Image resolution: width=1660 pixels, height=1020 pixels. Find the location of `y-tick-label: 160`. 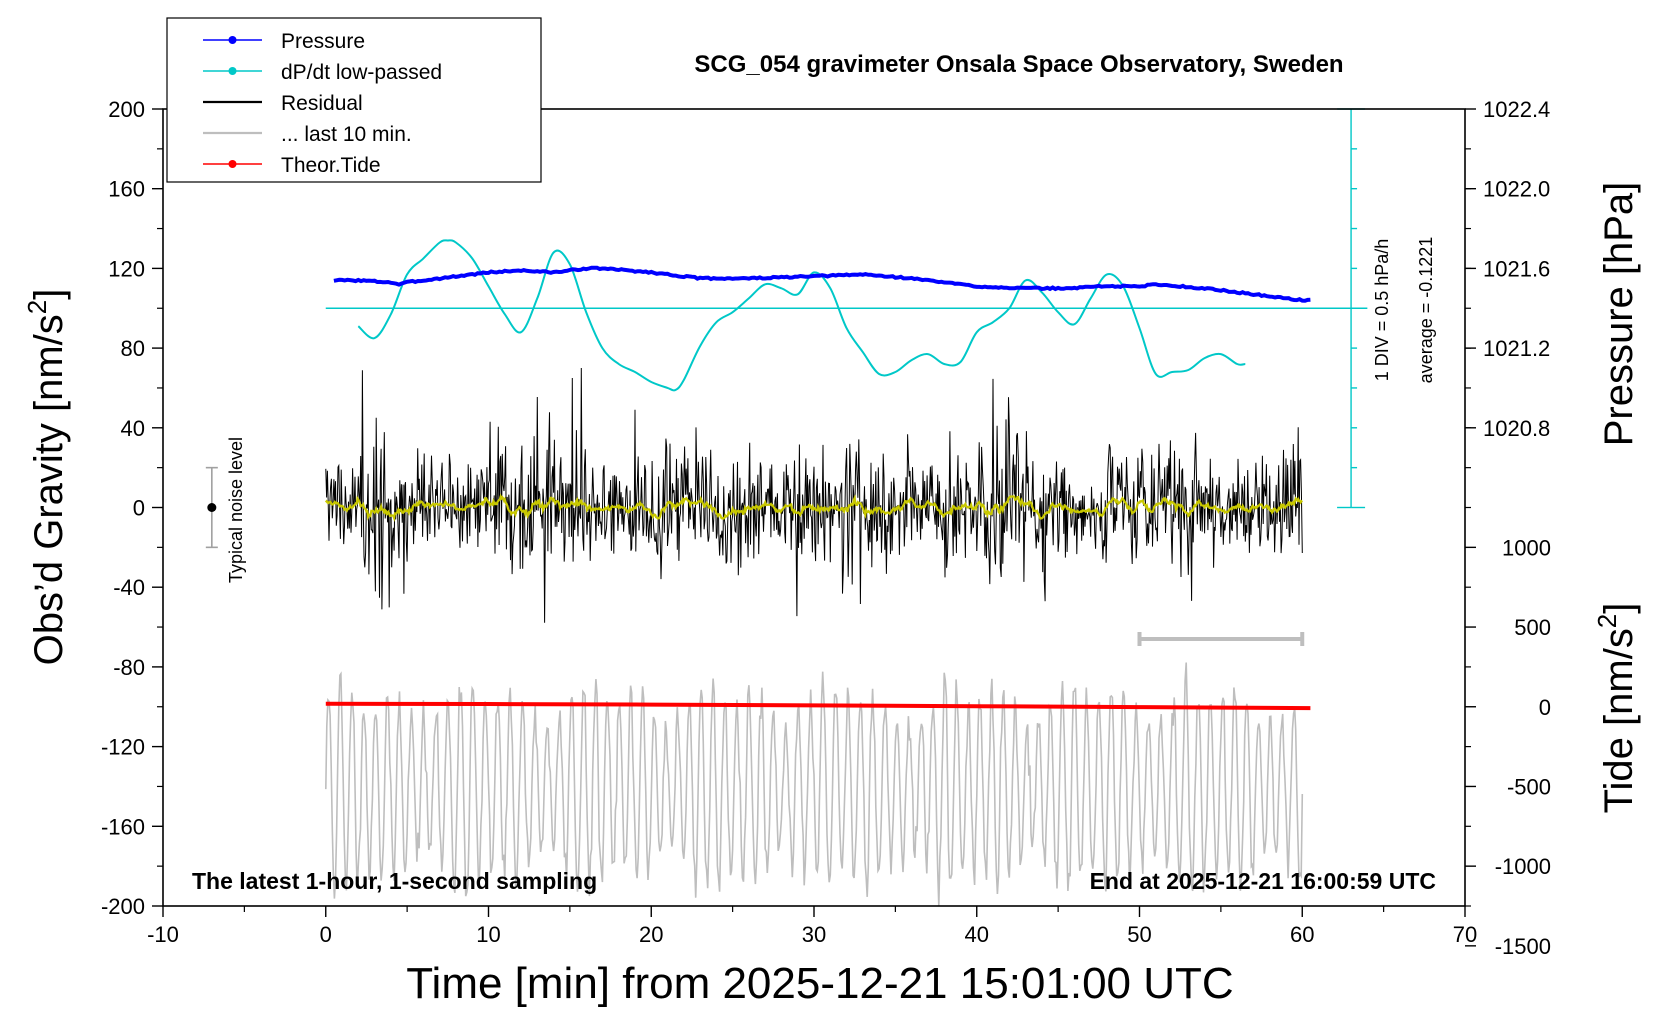

y-tick-label: 160 is located at coordinates (126, 189).